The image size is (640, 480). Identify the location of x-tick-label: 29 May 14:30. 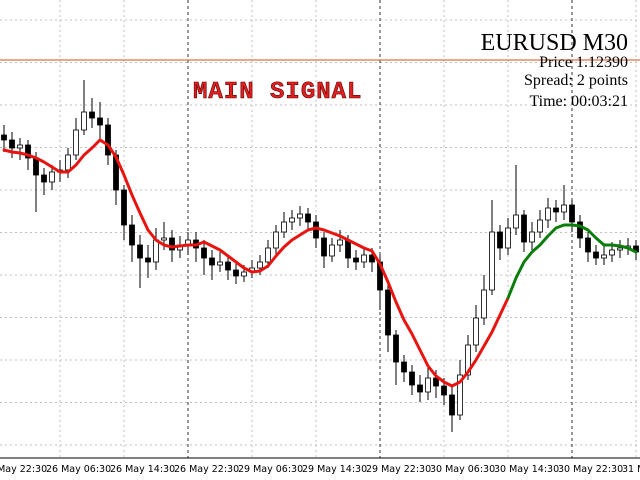
(334, 469).